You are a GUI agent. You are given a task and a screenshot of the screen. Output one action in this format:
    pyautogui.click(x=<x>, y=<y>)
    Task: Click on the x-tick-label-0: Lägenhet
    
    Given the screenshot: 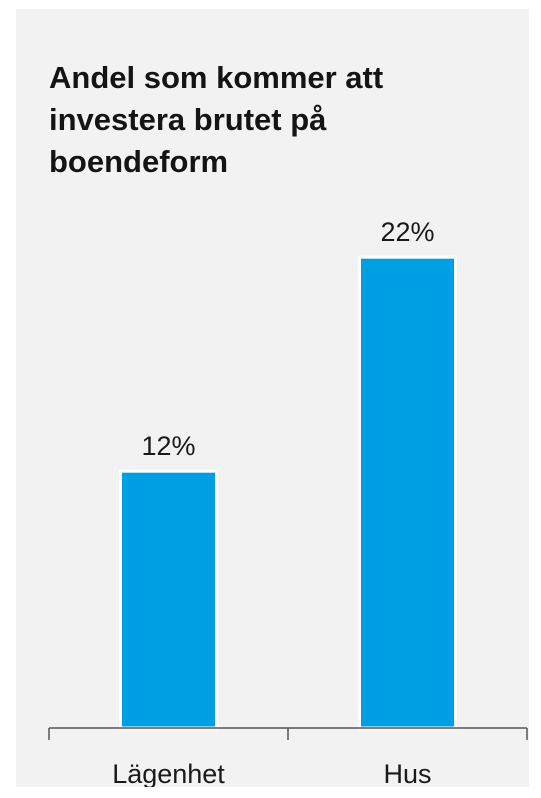 What is the action you would take?
    pyautogui.click(x=168, y=773)
    